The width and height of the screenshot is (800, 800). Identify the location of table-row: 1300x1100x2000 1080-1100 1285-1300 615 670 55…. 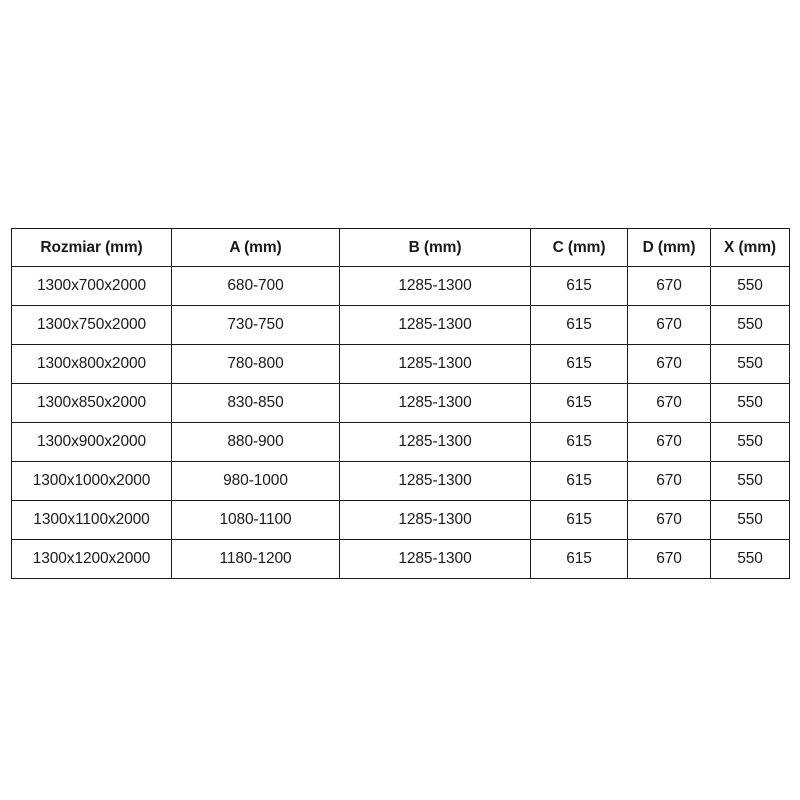
(400, 520).